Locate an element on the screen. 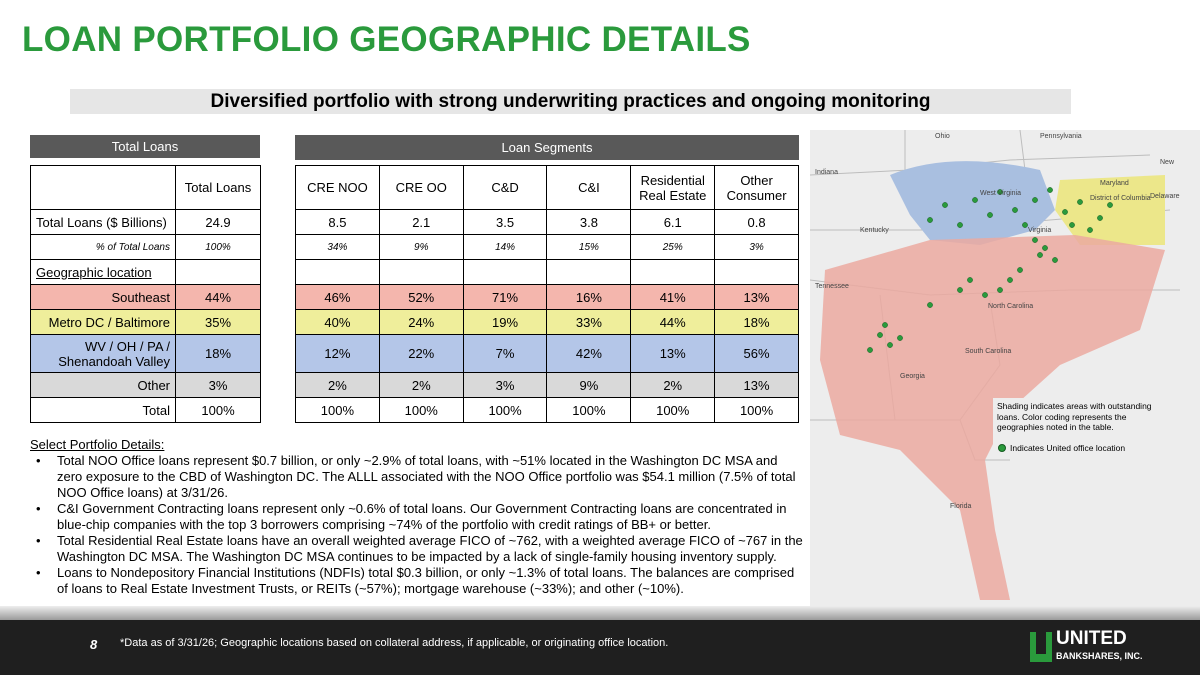 The image size is (1200, 675). map-label: Virginia is located at coordinates (1039, 230).